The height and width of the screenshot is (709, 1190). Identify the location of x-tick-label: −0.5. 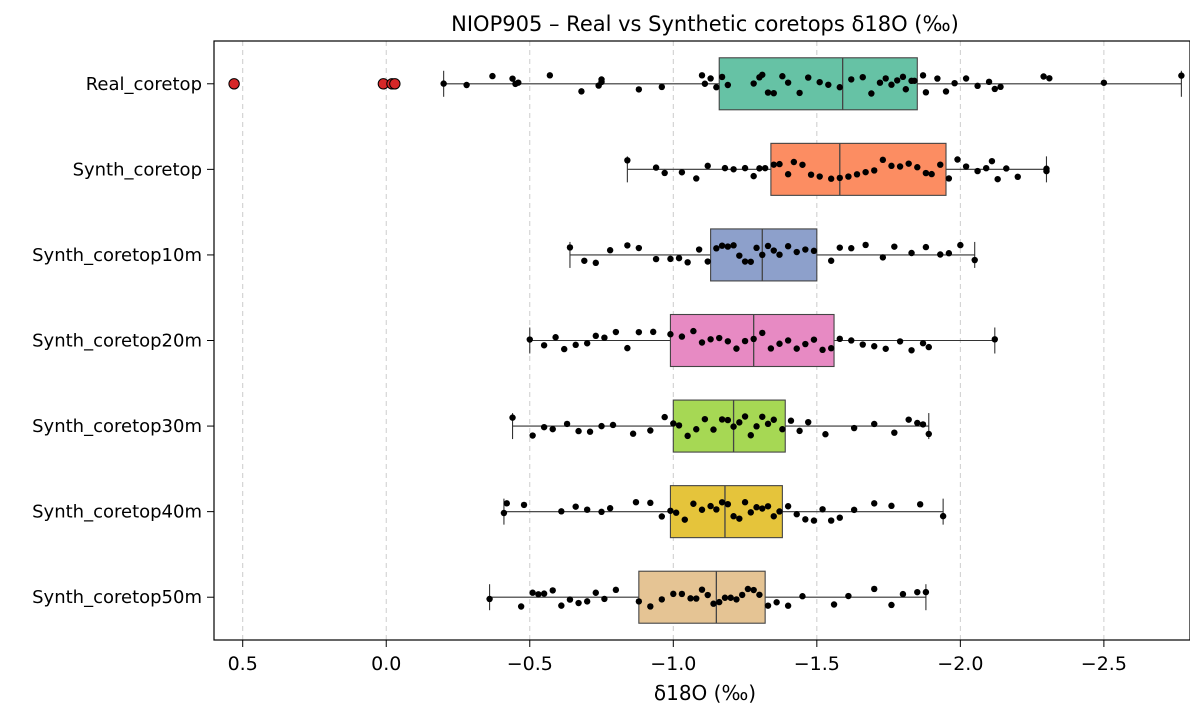
(530, 664).